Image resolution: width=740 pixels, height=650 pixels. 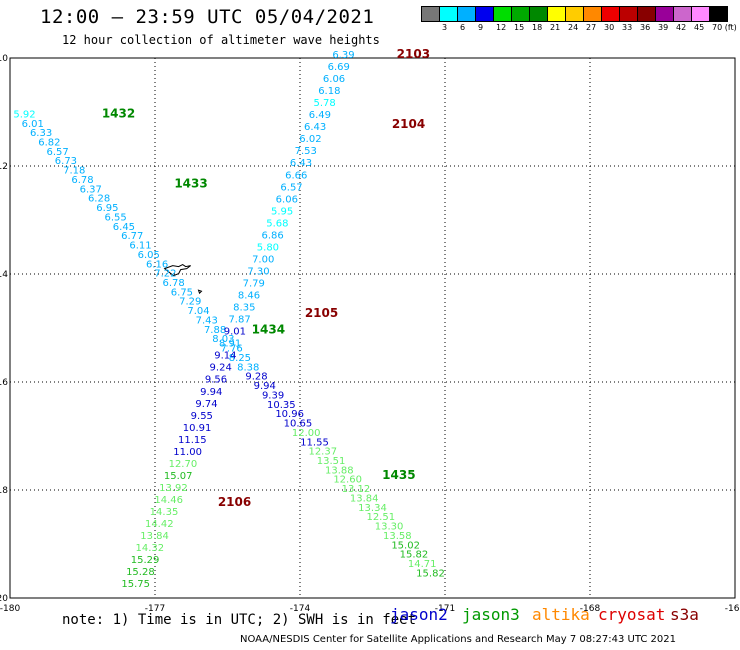 I want to click on colorbar-label: 12, so click(x=501, y=27).